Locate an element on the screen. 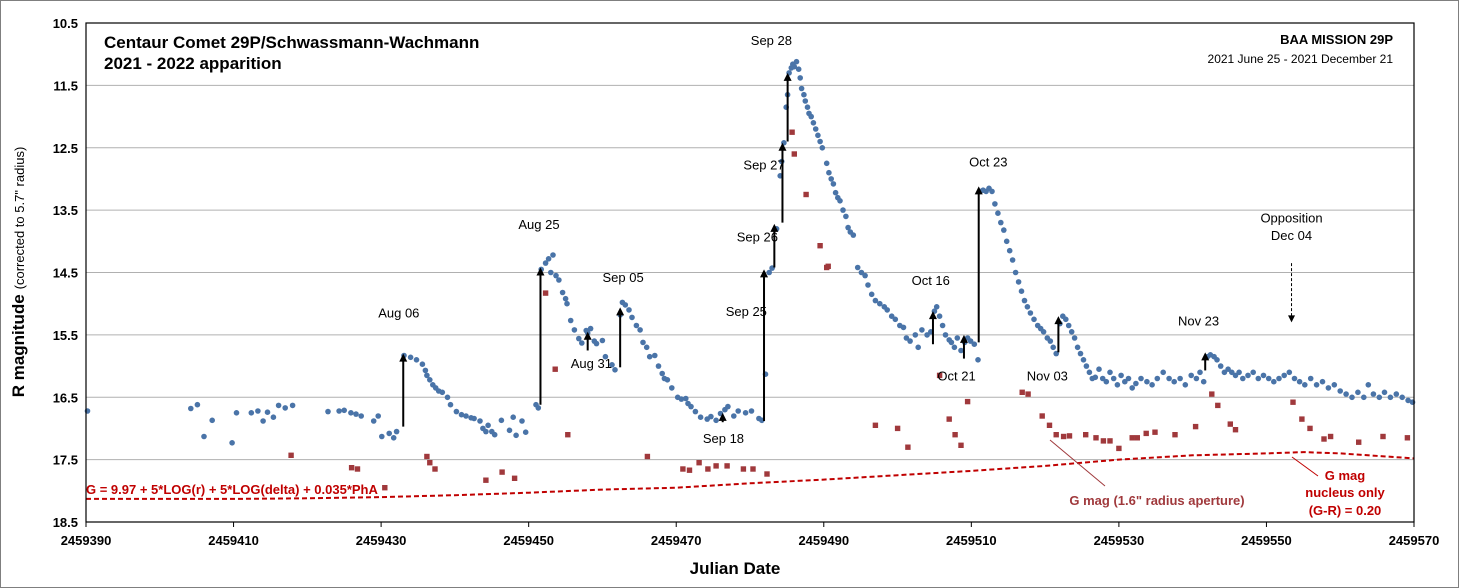 The image size is (1459, 588). g-nucleus-label-line2: nucleus only is located at coordinates (1345, 492).